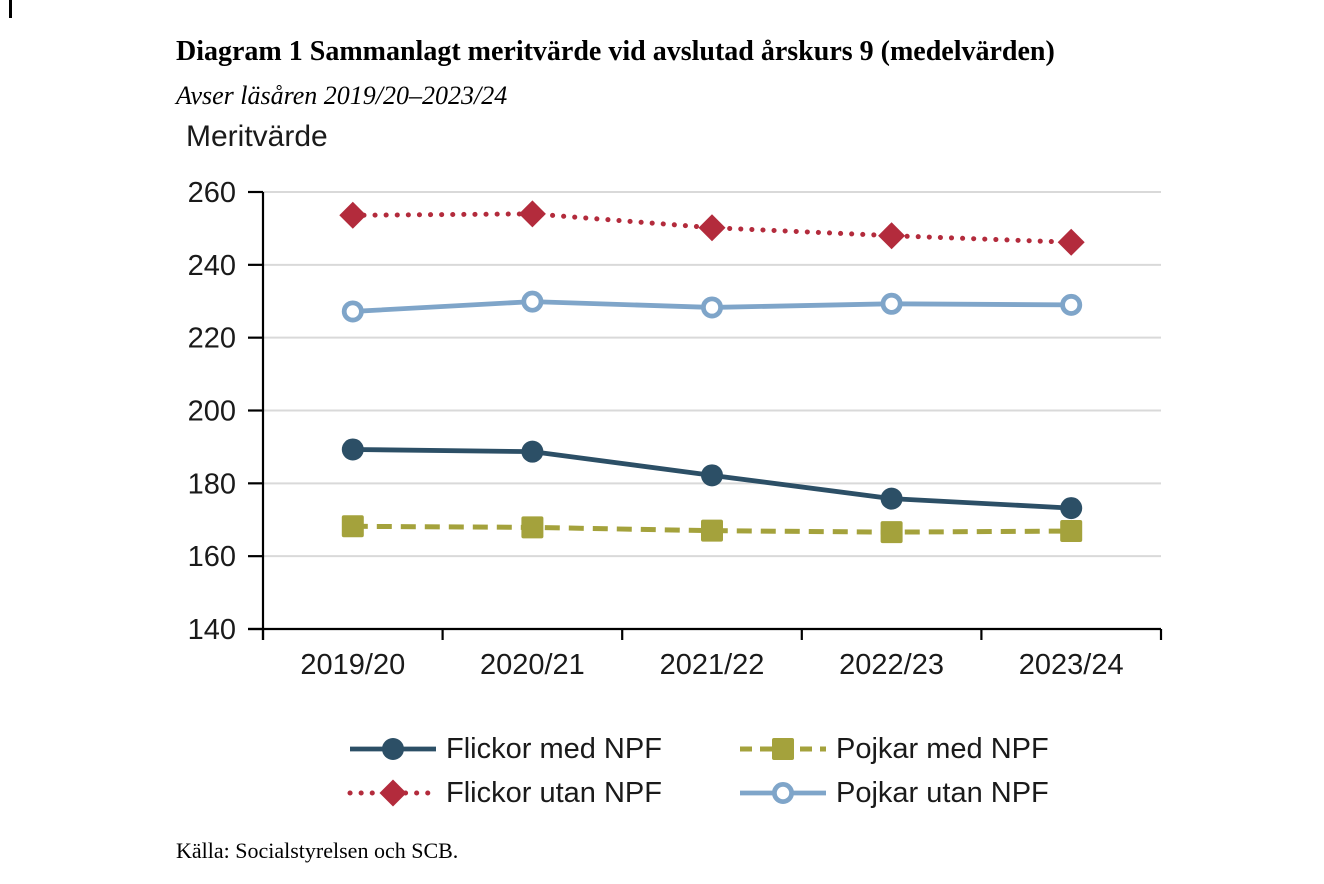 This screenshot has height=884, width=1324. I want to click on legend-item-pojkar-utan-npf: Pojkar utan NPF, so click(893, 793).